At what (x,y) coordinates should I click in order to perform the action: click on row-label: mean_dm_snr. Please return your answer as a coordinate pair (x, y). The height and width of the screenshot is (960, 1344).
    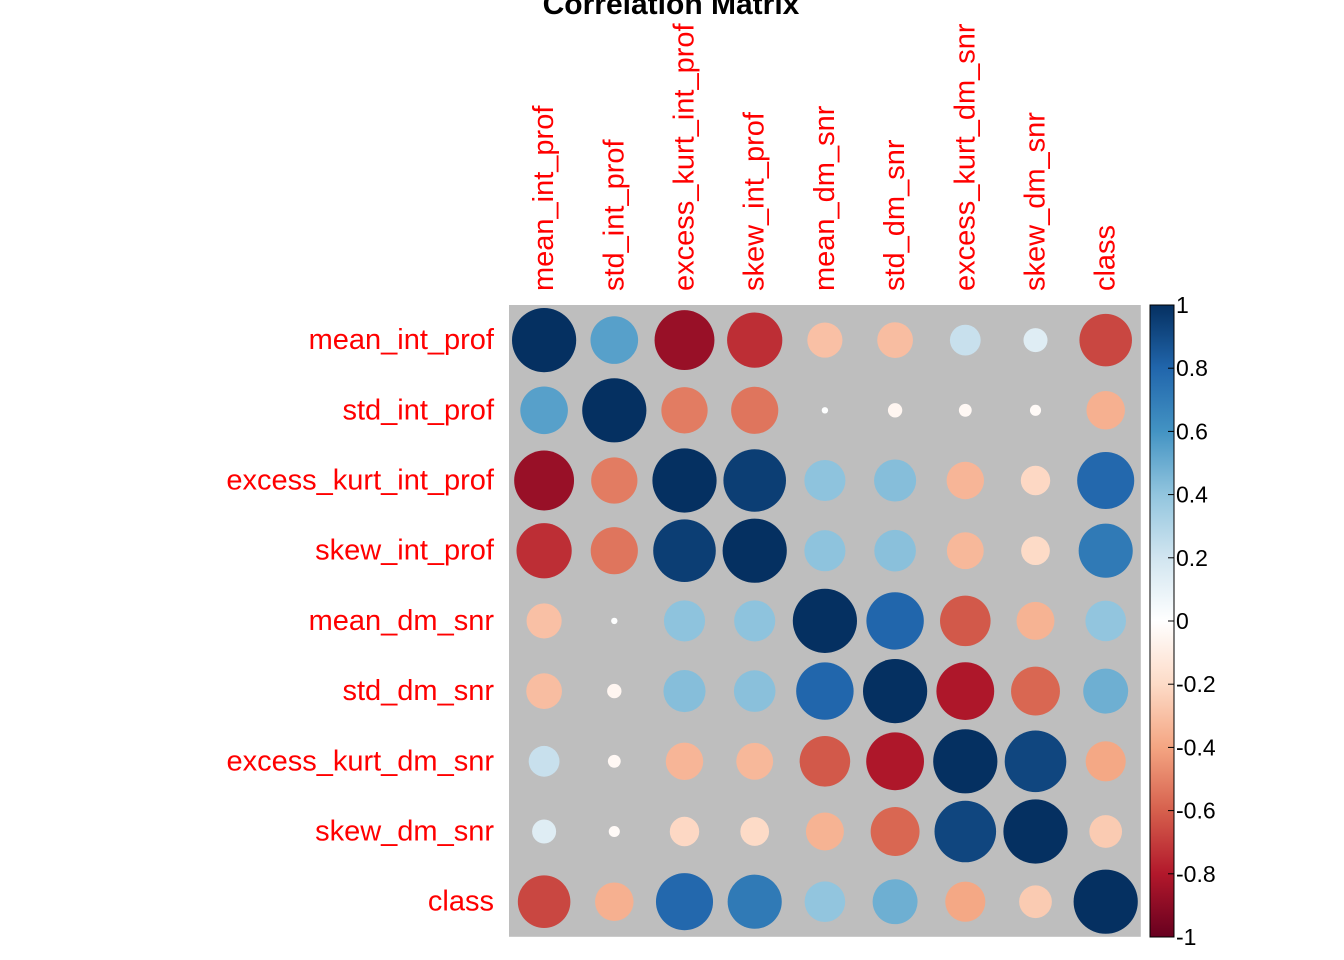
    Looking at the image, I should click on (402, 621).